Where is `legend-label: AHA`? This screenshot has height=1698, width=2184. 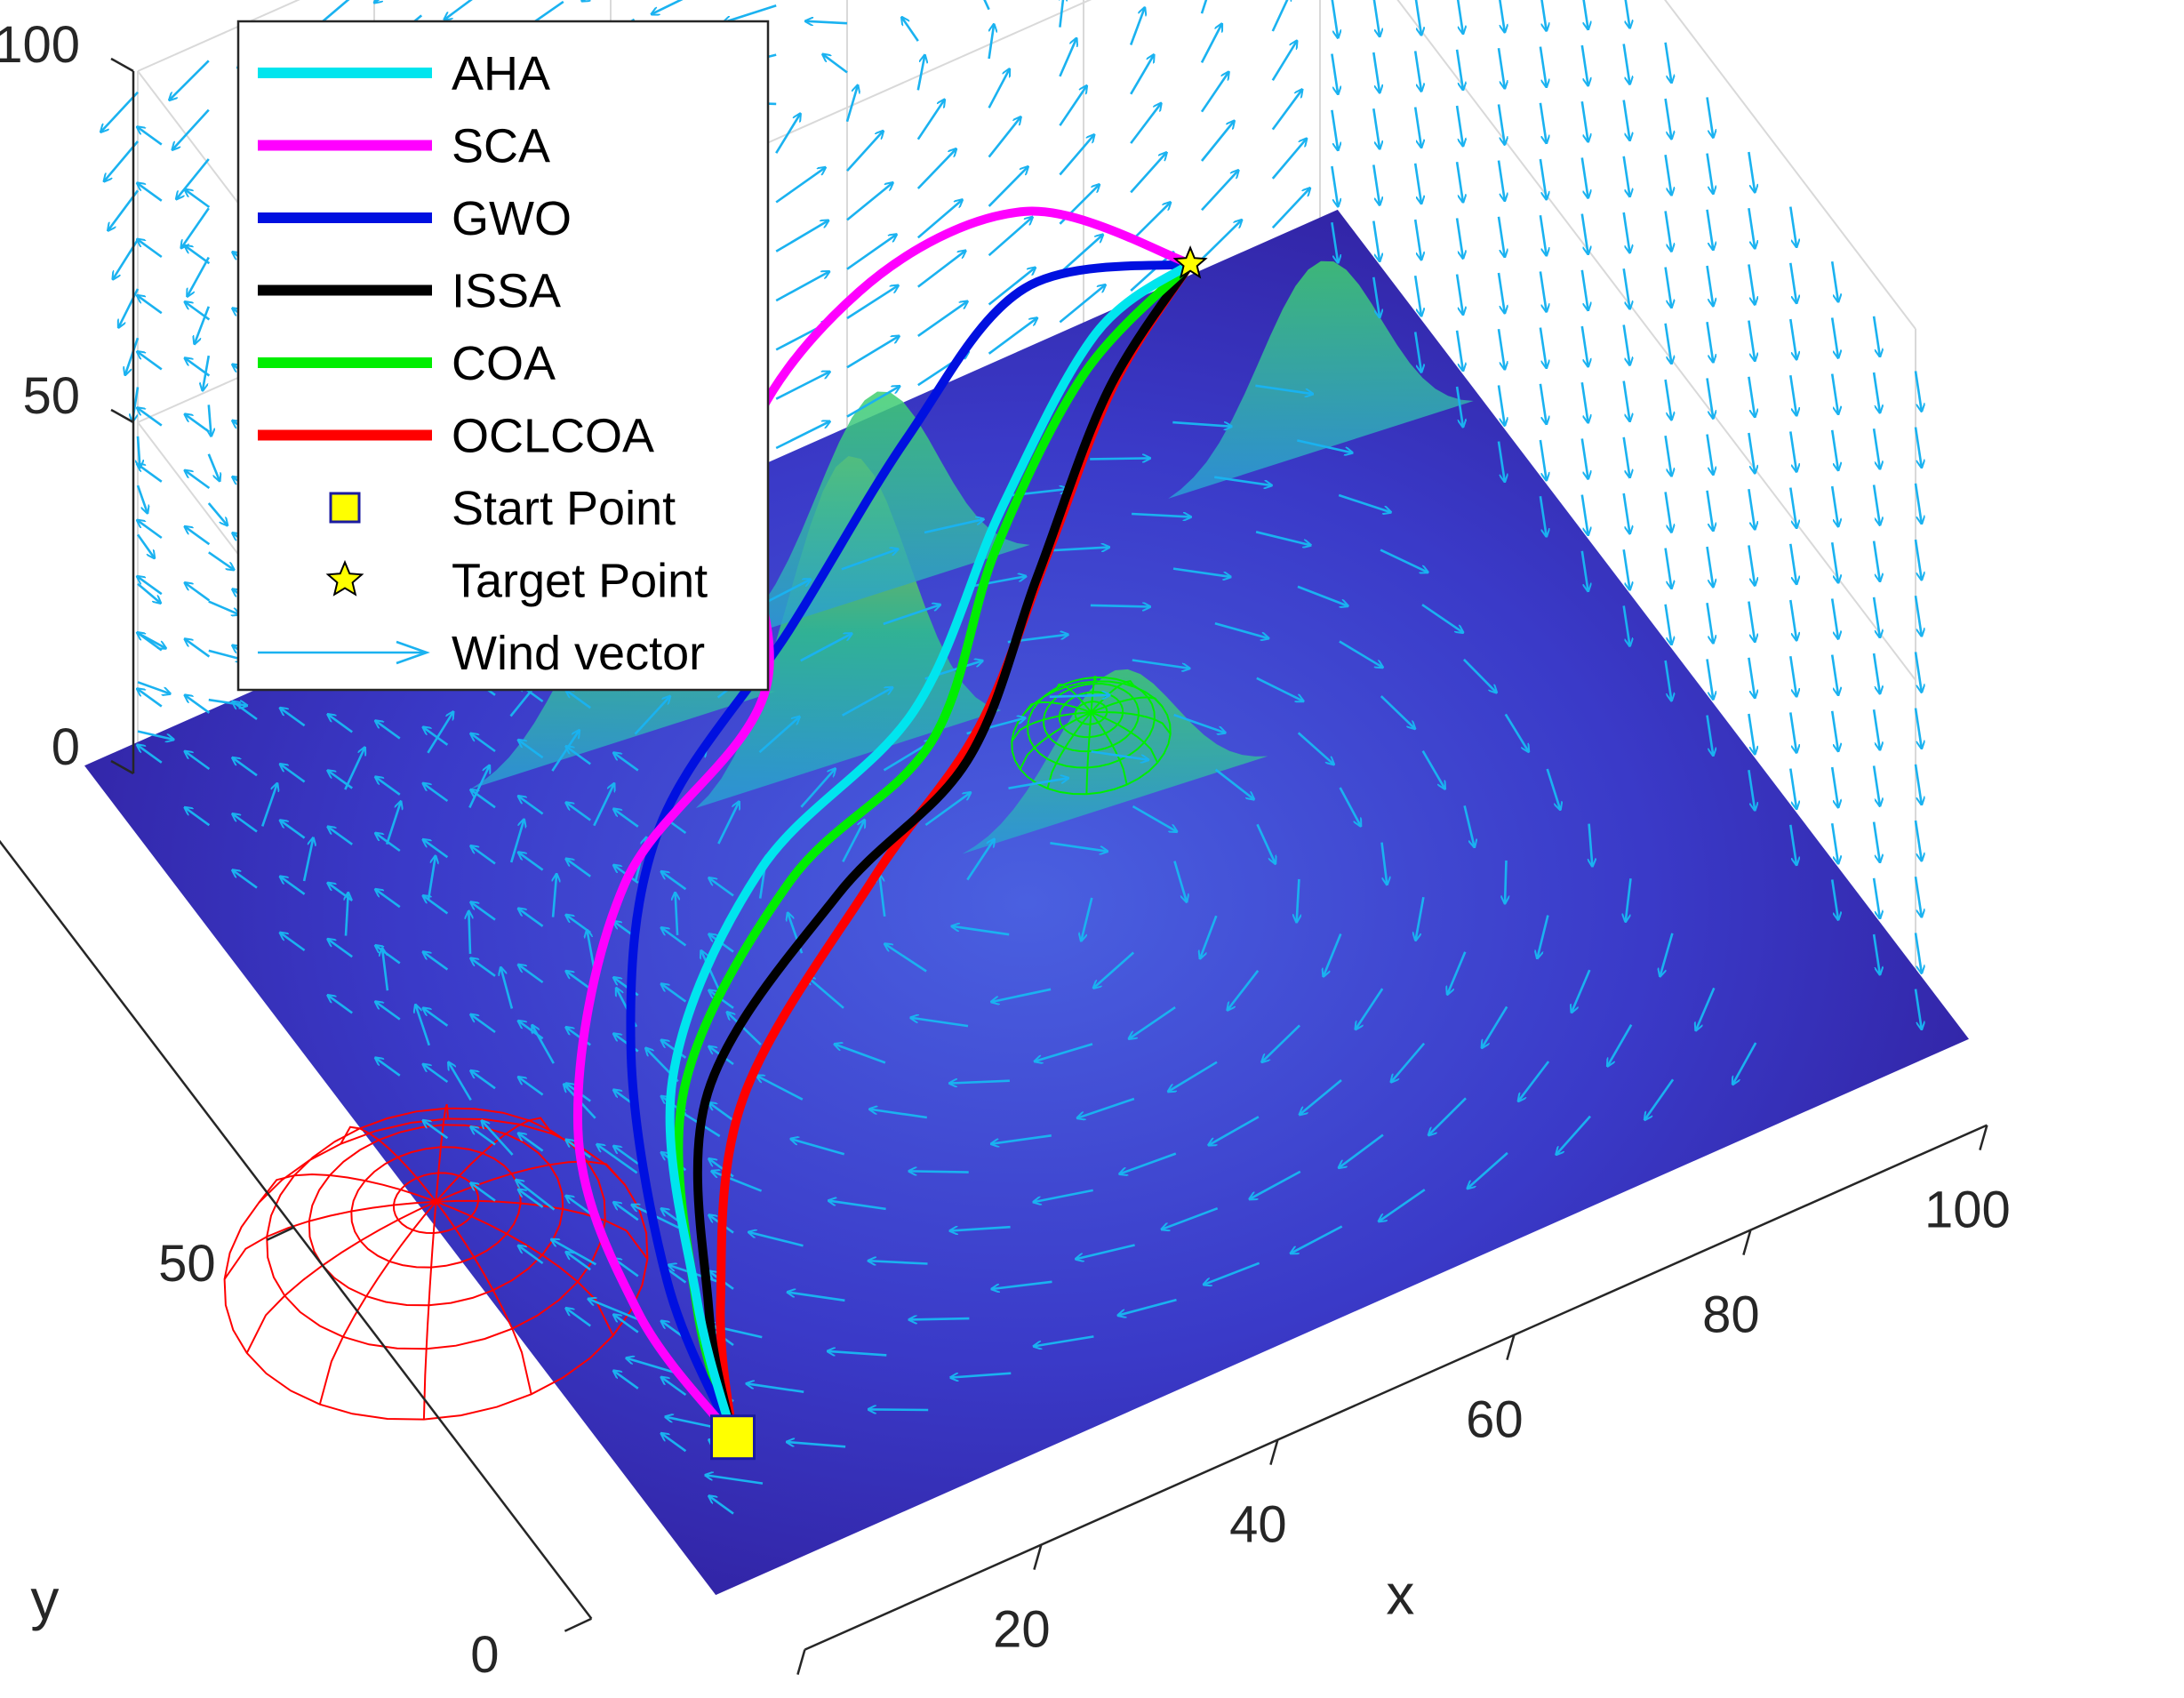
legend-label: AHA is located at coordinates (501, 73).